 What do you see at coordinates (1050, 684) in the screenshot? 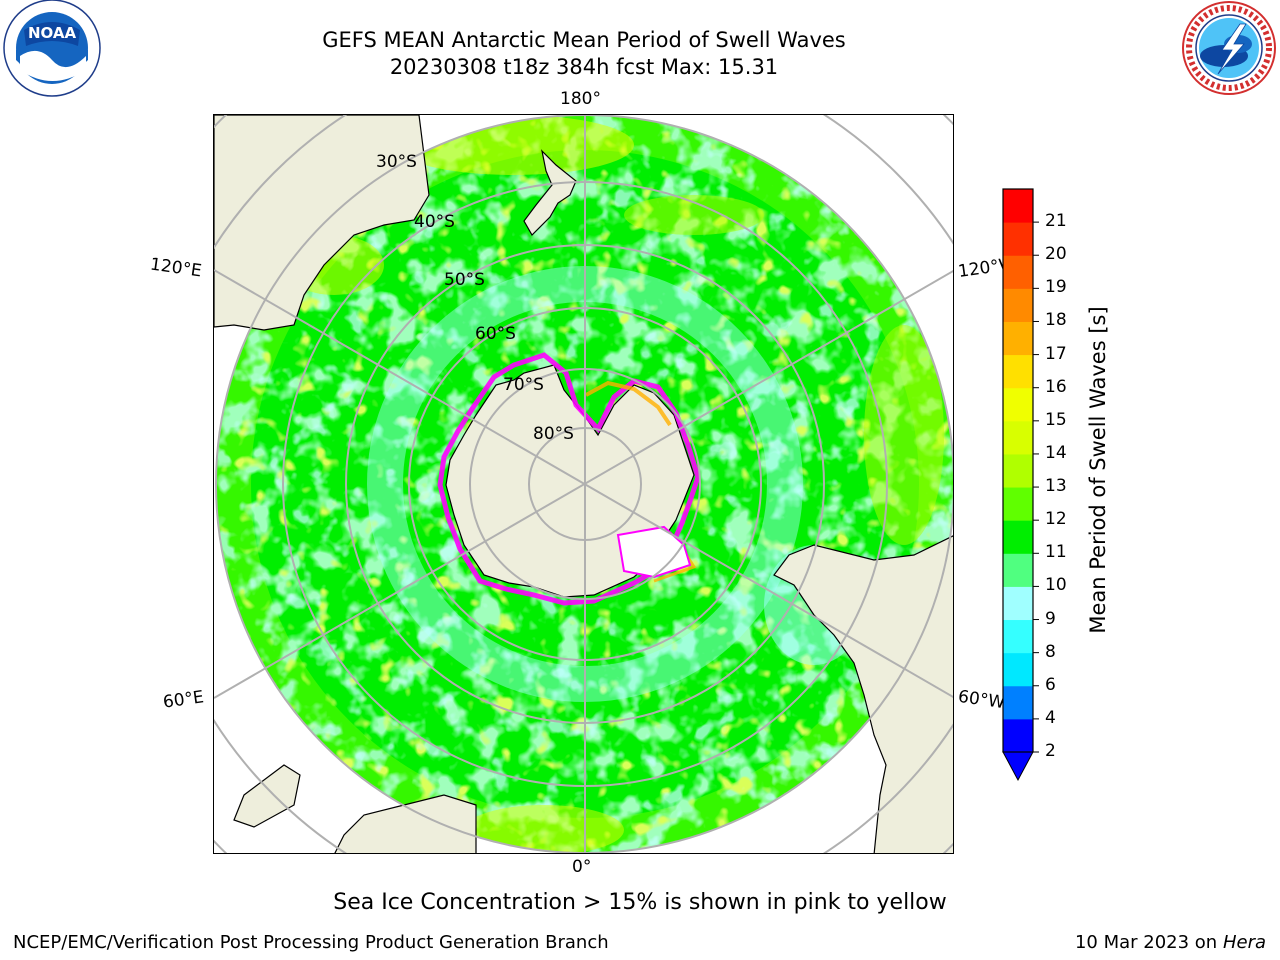
I see `colorbar-tick-label: 6` at bounding box center [1050, 684].